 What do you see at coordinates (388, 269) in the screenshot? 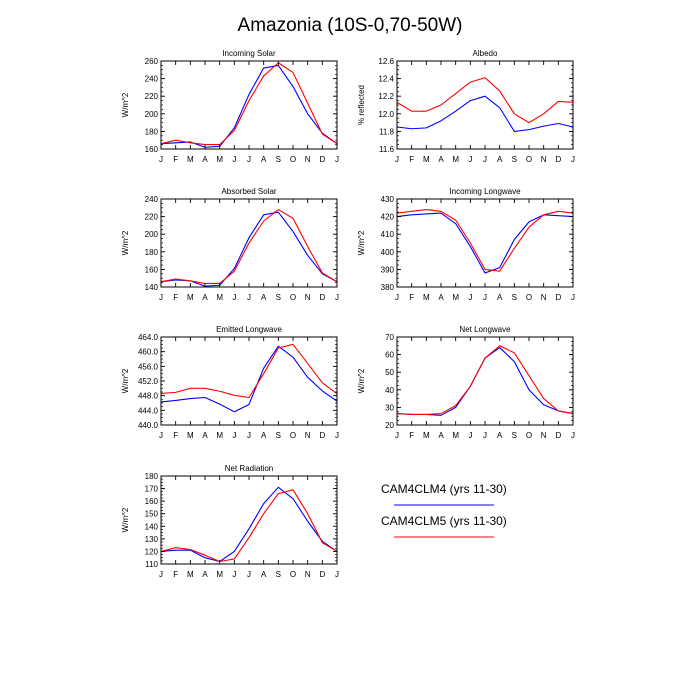
I see `y-tick-label: 390` at bounding box center [388, 269].